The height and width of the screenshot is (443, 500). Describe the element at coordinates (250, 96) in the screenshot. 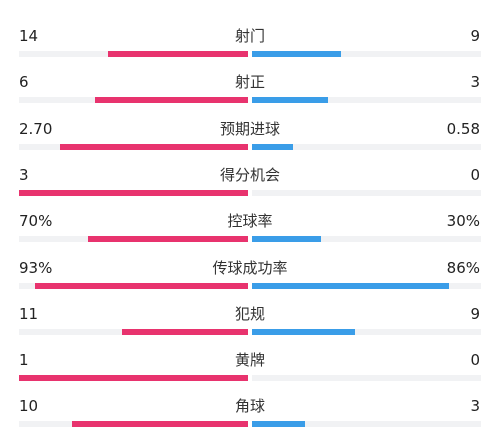

I see `stat-row-shots-on-target: 6 射正 3` at that location.